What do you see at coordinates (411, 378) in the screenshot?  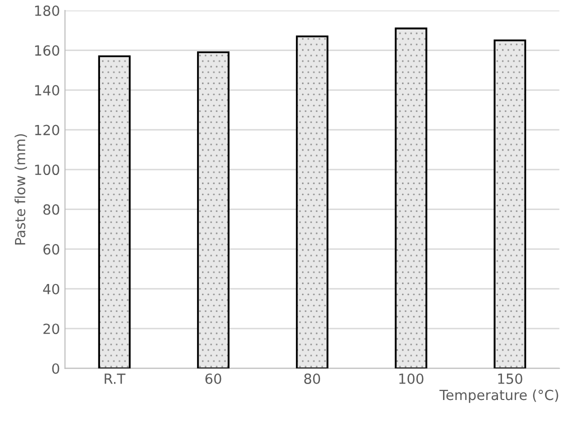 I see `x-tick-label: 100` at bounding box center [411, 378].